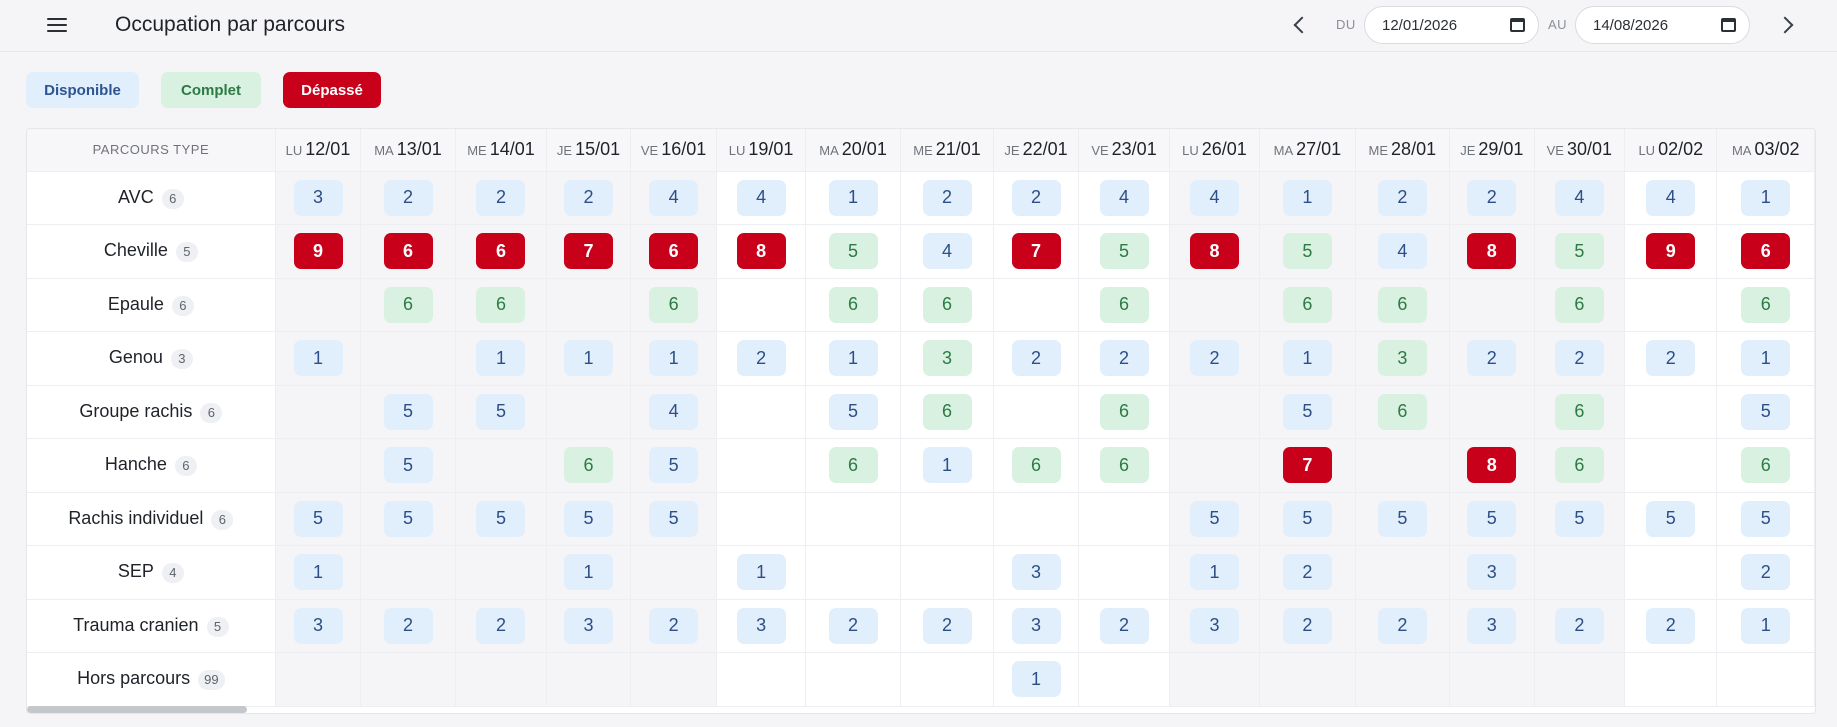  What do you see at coordinates (1402, 358) in the screenshot?
I see `occupation-badge-complet: 3` at bounding box center [1402, 358].